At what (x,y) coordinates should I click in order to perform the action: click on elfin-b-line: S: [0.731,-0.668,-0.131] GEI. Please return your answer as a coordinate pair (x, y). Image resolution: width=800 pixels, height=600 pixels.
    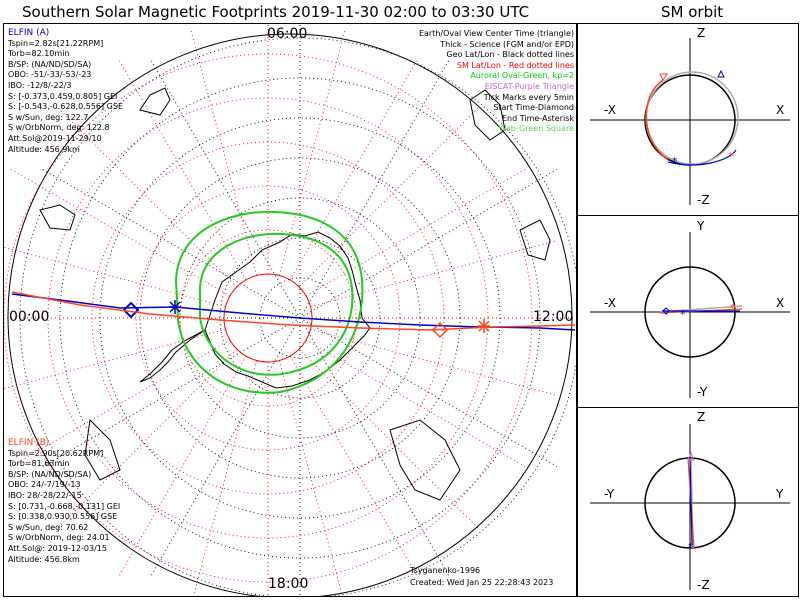
    Looking at the image, I should click on (64, 506).